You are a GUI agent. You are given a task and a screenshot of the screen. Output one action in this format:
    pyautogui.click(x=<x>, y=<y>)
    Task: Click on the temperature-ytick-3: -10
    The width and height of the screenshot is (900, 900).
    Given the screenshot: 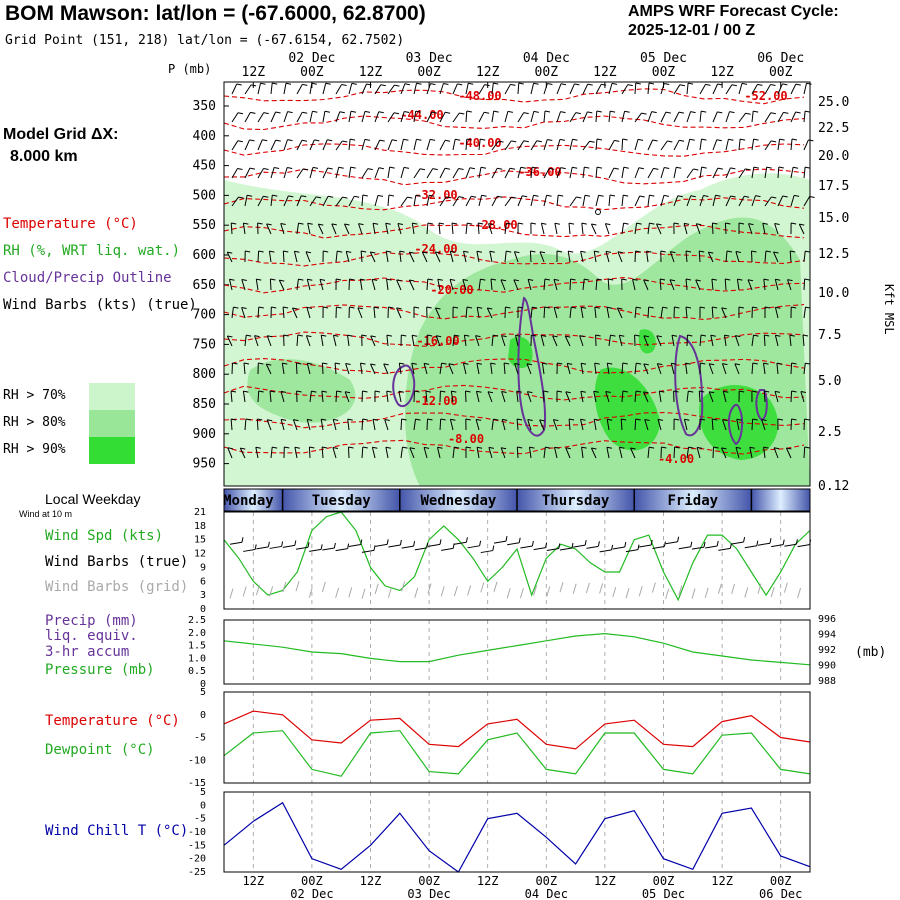 What is the action you would take?
    pyautogui.click(x=197, y=760)
    